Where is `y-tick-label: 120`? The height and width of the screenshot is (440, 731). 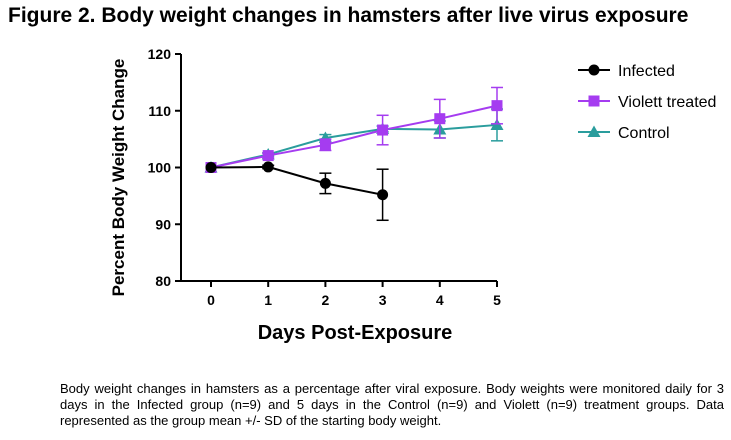
y-tick-label: 120 is located at coordinates (160, 54).